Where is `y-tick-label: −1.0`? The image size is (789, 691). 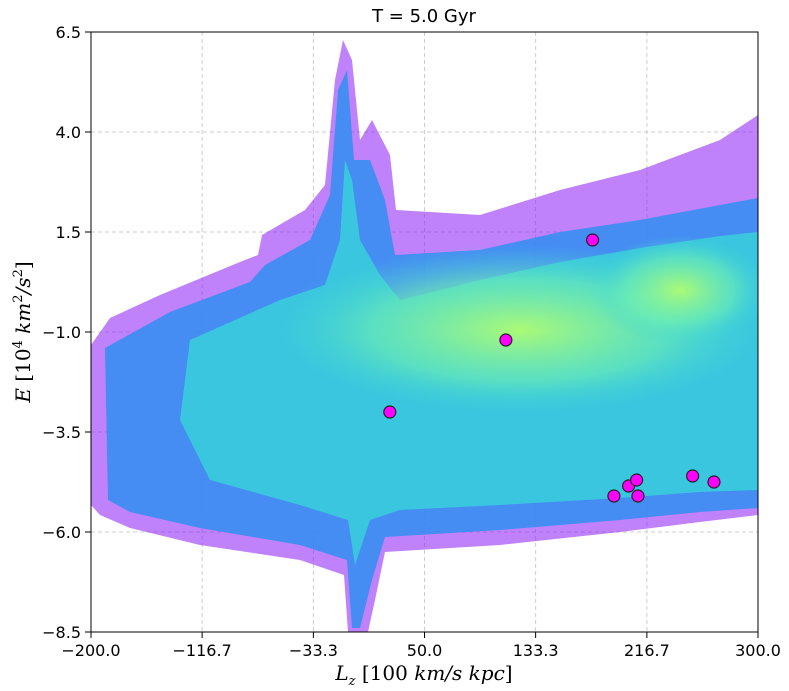 y-tick-label: −1.0 is located at coordinates (61, 332).